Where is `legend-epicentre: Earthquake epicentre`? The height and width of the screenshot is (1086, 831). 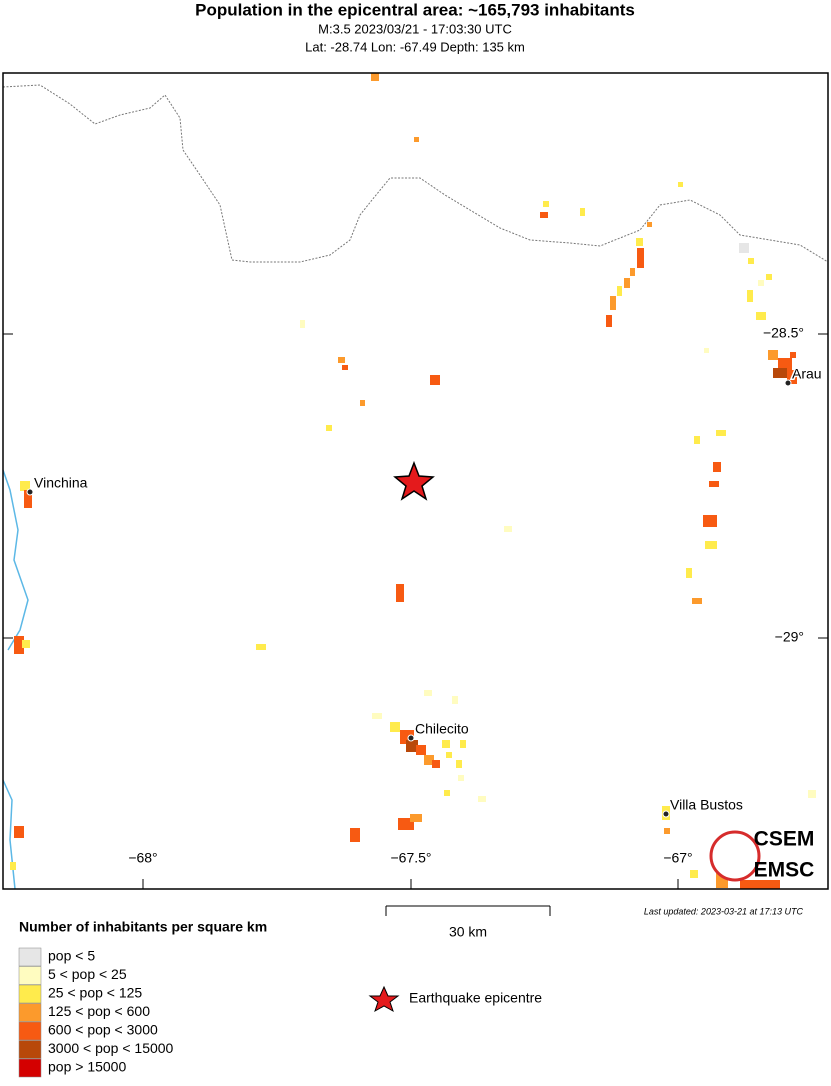 legend-epicentre: Earthquake epicentre is located at coordinates (475, 998).